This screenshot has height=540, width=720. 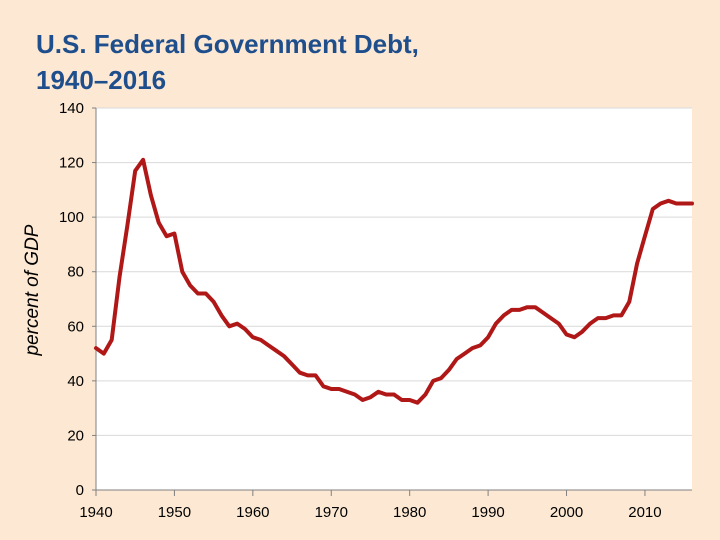 I want to click on x-tick-label: 1980, so click(x=409, y=512).